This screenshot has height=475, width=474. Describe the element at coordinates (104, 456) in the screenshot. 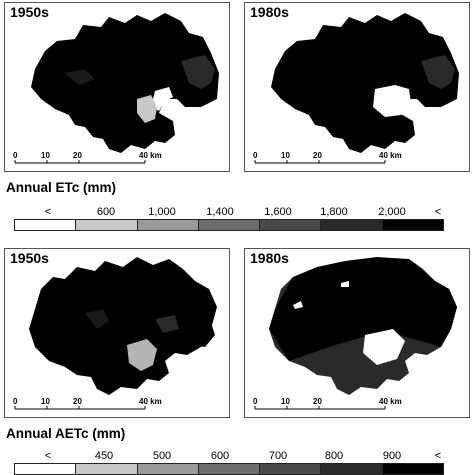

I see `legend-label: 450` at that location.